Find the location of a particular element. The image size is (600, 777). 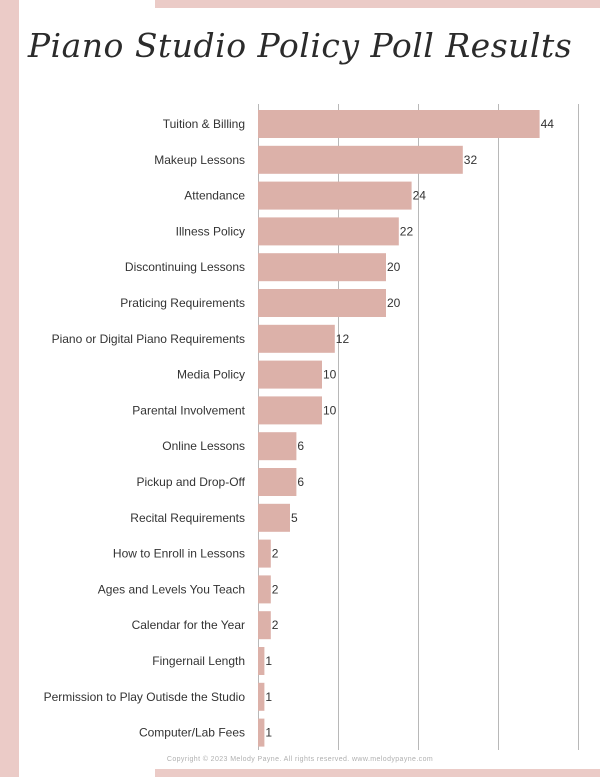

category-label: Permission to Play Outisde the Studio is located at coordinates (145, 697).